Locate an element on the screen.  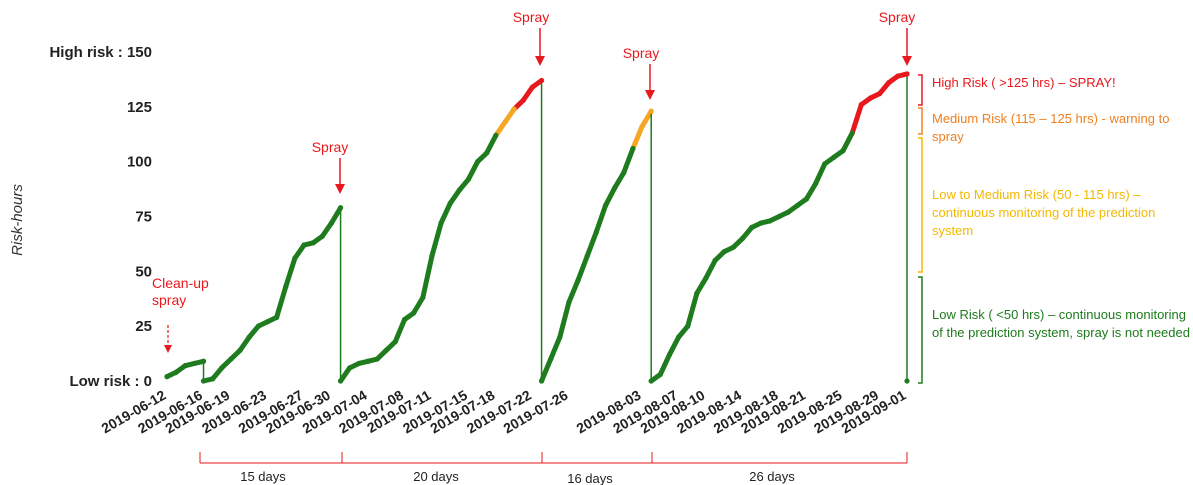
y-axis-label: Risk-hours is located at coordinates (17, 220).